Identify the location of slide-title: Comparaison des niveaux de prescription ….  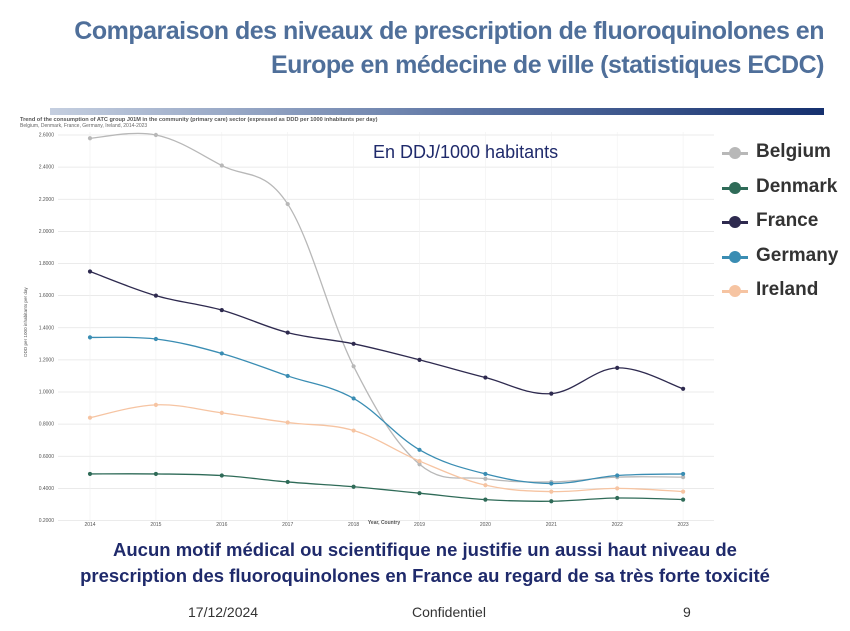
(434, 48).